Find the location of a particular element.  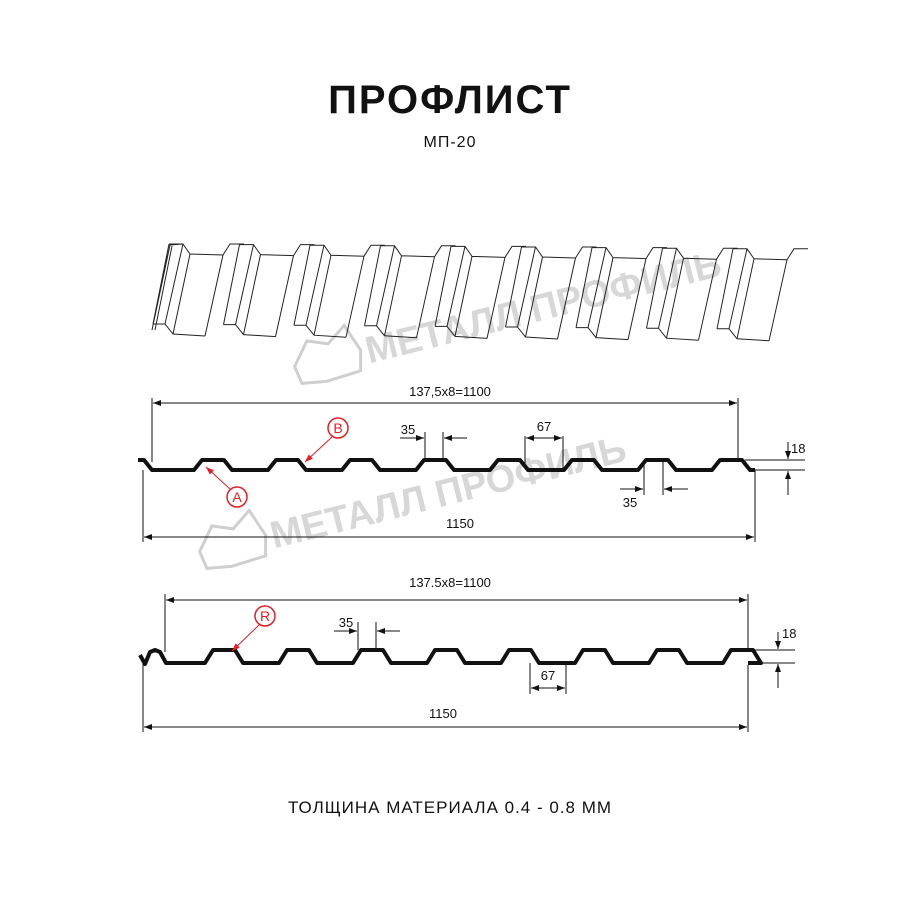

sheet-3d-outline is located at coordinates (479, 292).